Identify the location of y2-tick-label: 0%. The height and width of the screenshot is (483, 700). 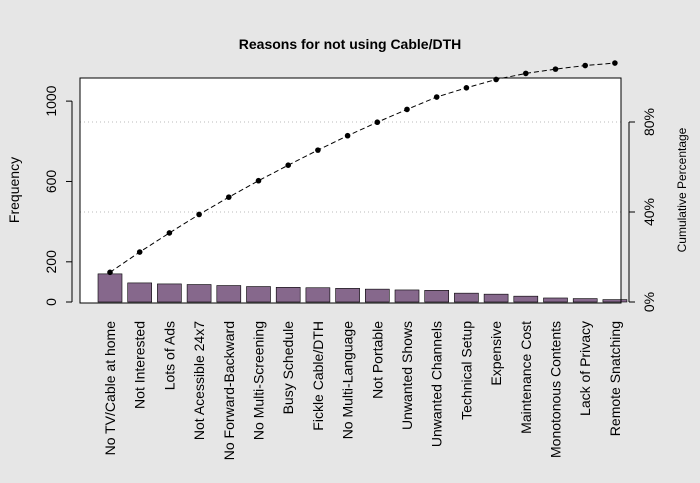
(649, 302).